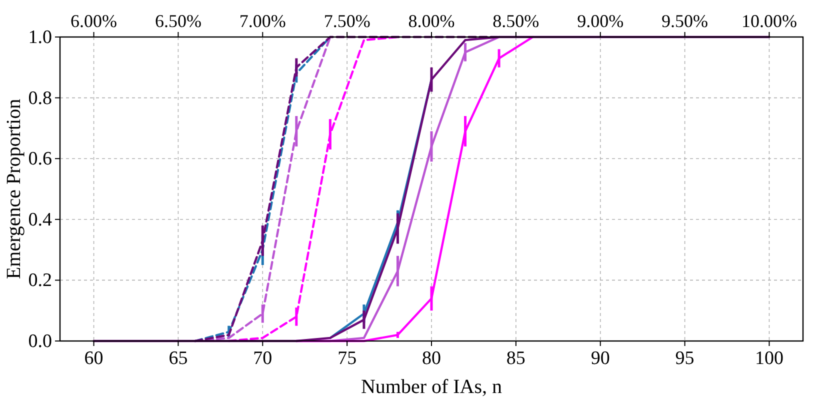  Describe the element at coordinates (431, 358) in the screenshot. I see `x-tick-label: 80` at that location.